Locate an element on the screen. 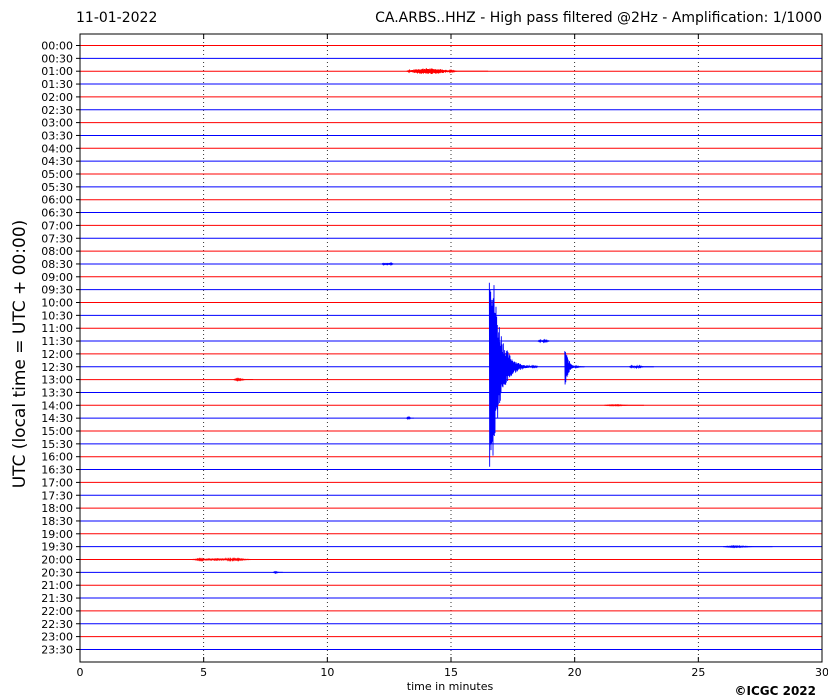  y-tick-label: 18:00 is located at coordinates (57, 508).